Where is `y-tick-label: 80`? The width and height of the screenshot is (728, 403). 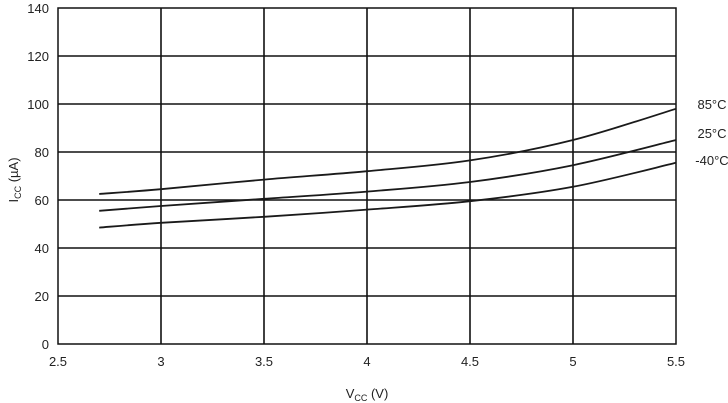
y-tick-label: 80 is located at coordinates (42, 152).